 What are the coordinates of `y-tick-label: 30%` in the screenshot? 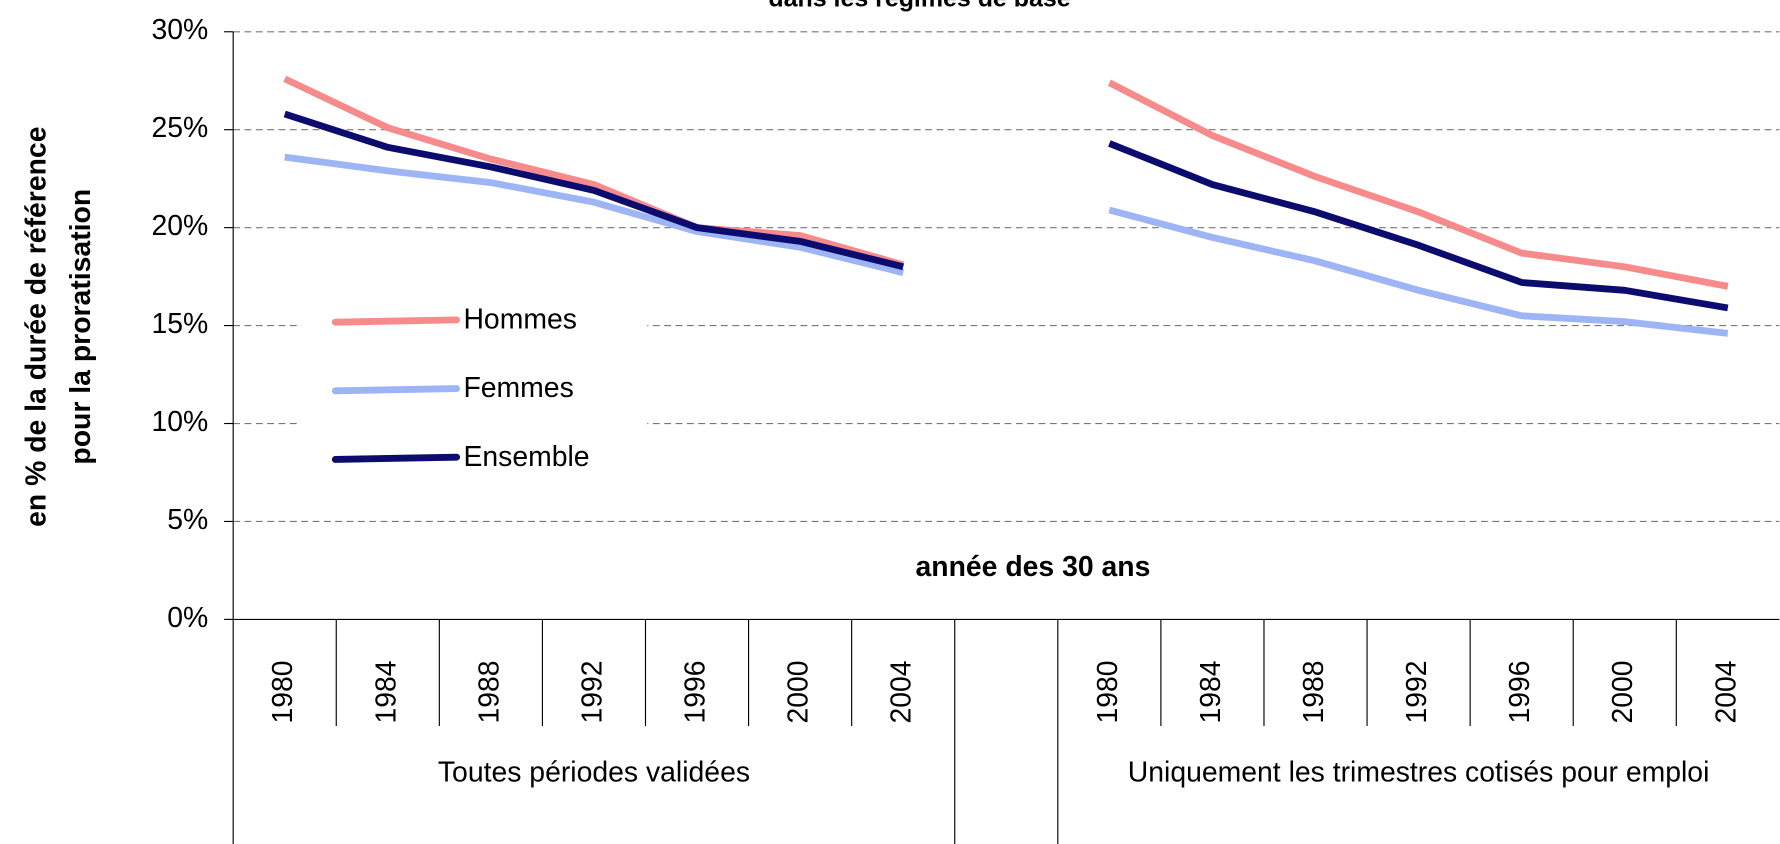 It's located at (179, 30).